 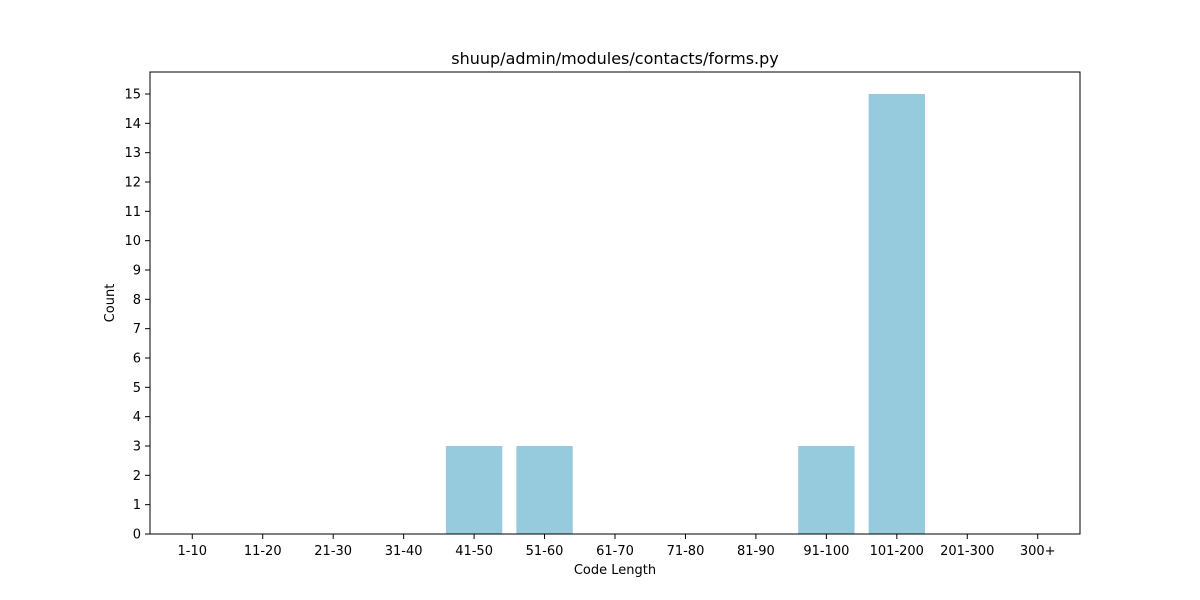 I want to click on x-tick-label: 51-60, so click(x=545, y=551).